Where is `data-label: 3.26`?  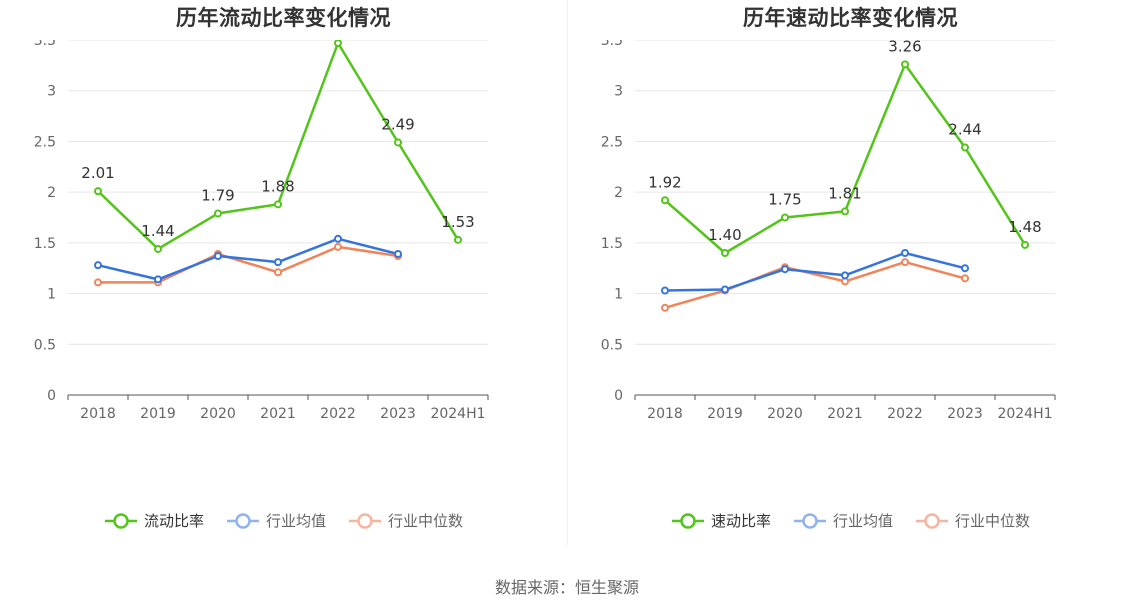
data-label: 3.26 is located at coordinates (904, 47).